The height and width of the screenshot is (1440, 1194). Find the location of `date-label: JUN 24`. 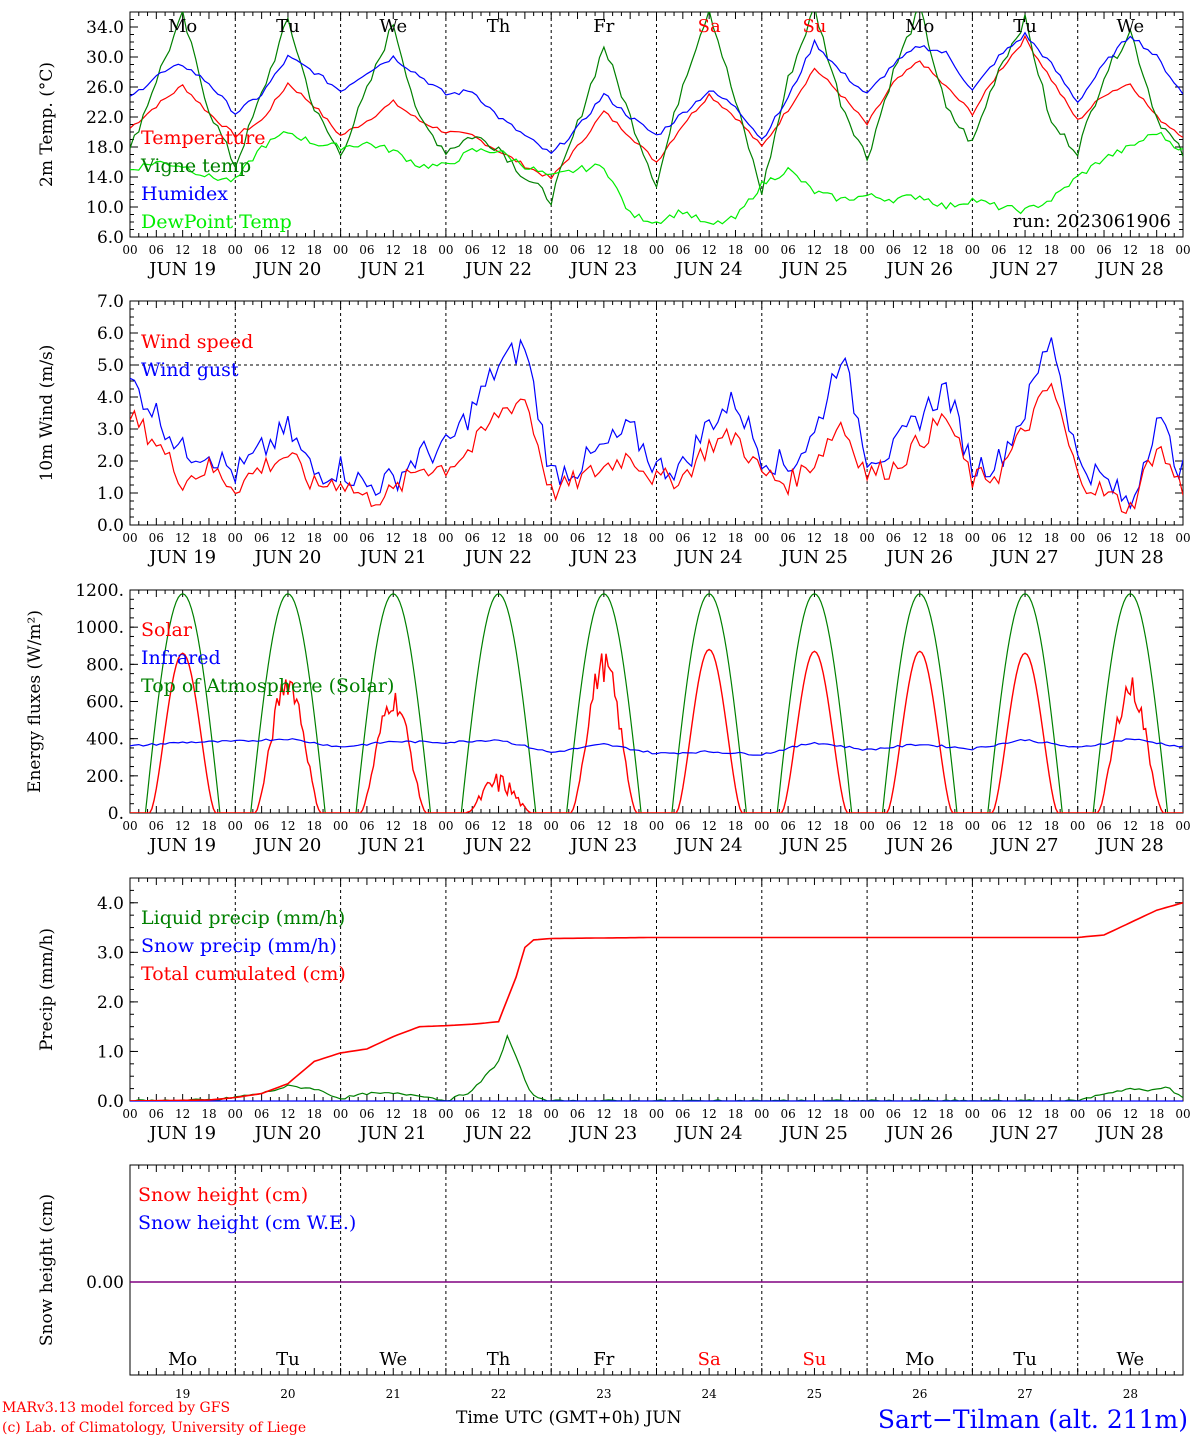

date-label: JUN 24 is located at coordinates (708, 1133).